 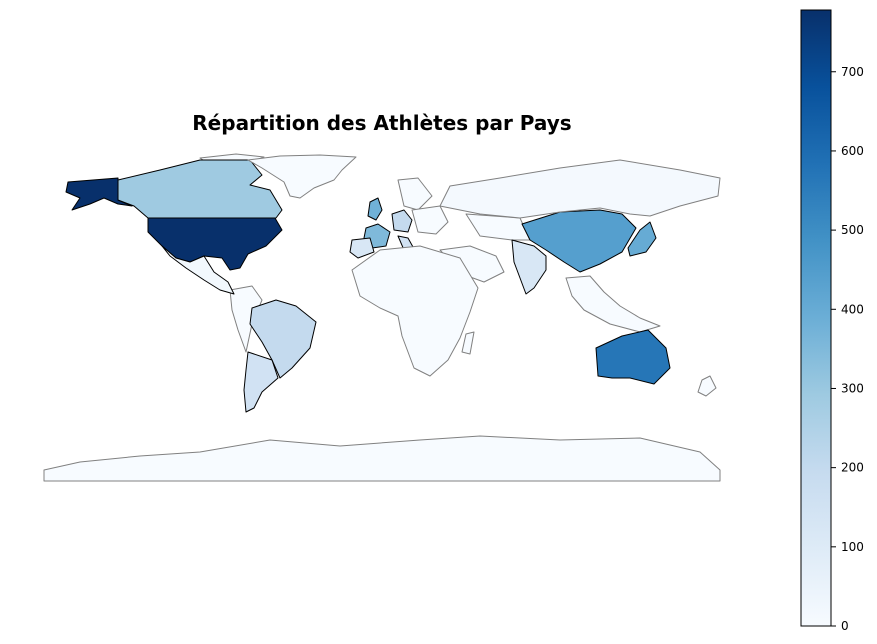 I want to click on region-mexico, so click(x=198, y=270).